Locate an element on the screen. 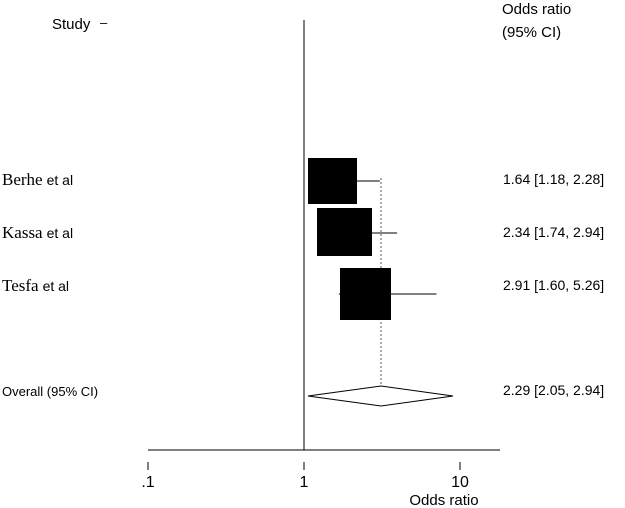 This screenshot has width=625, height=508. study-header: Study is located at coordinates (71, 24).